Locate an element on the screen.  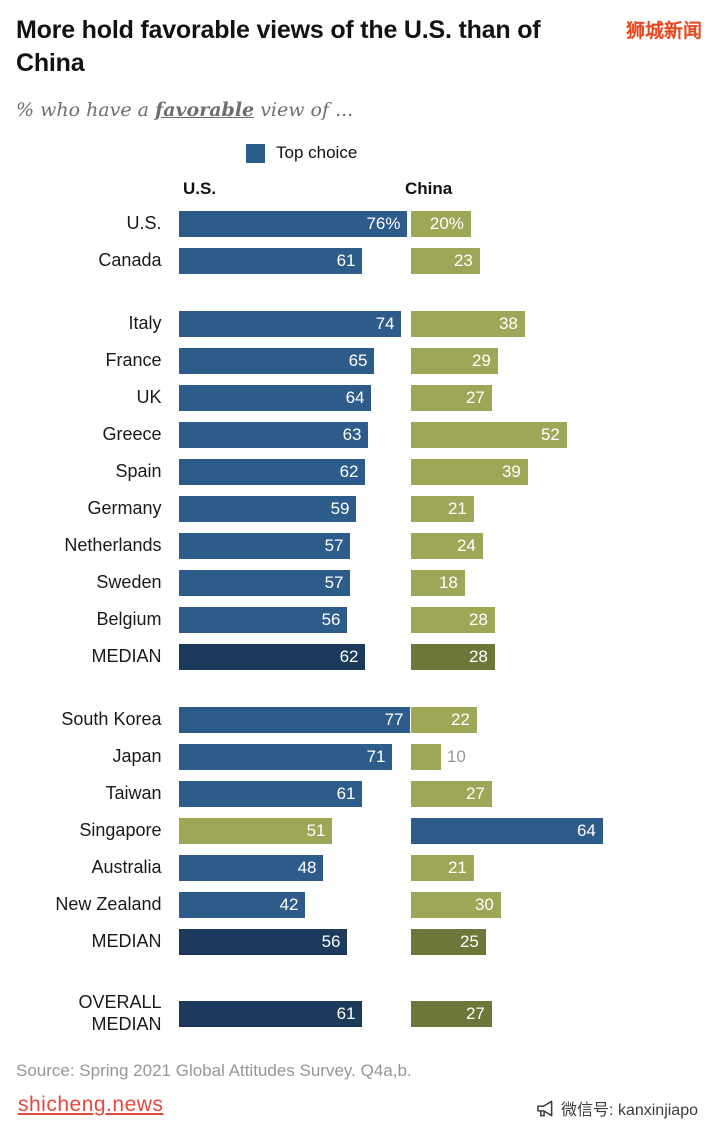
country-label: Sweden is located at coordinates (129, 582).